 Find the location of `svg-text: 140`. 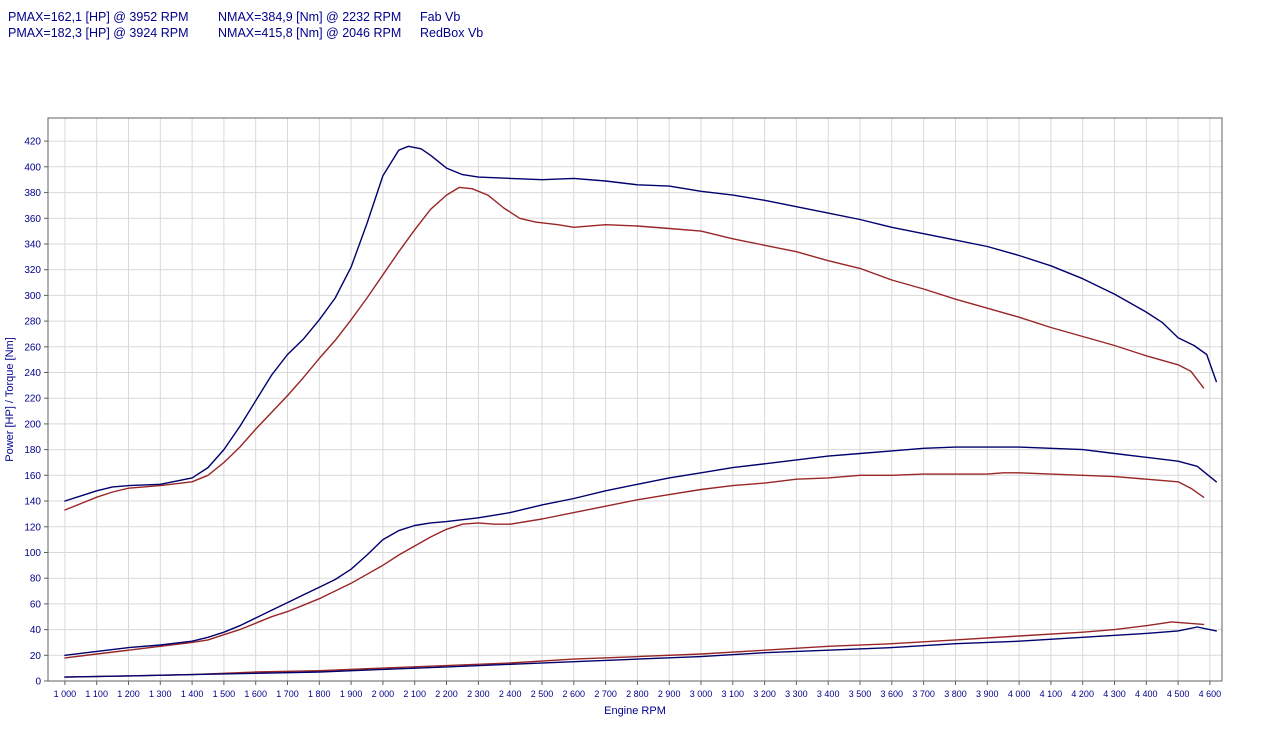

svg-text: 140 is located at coordinates (32, 502).